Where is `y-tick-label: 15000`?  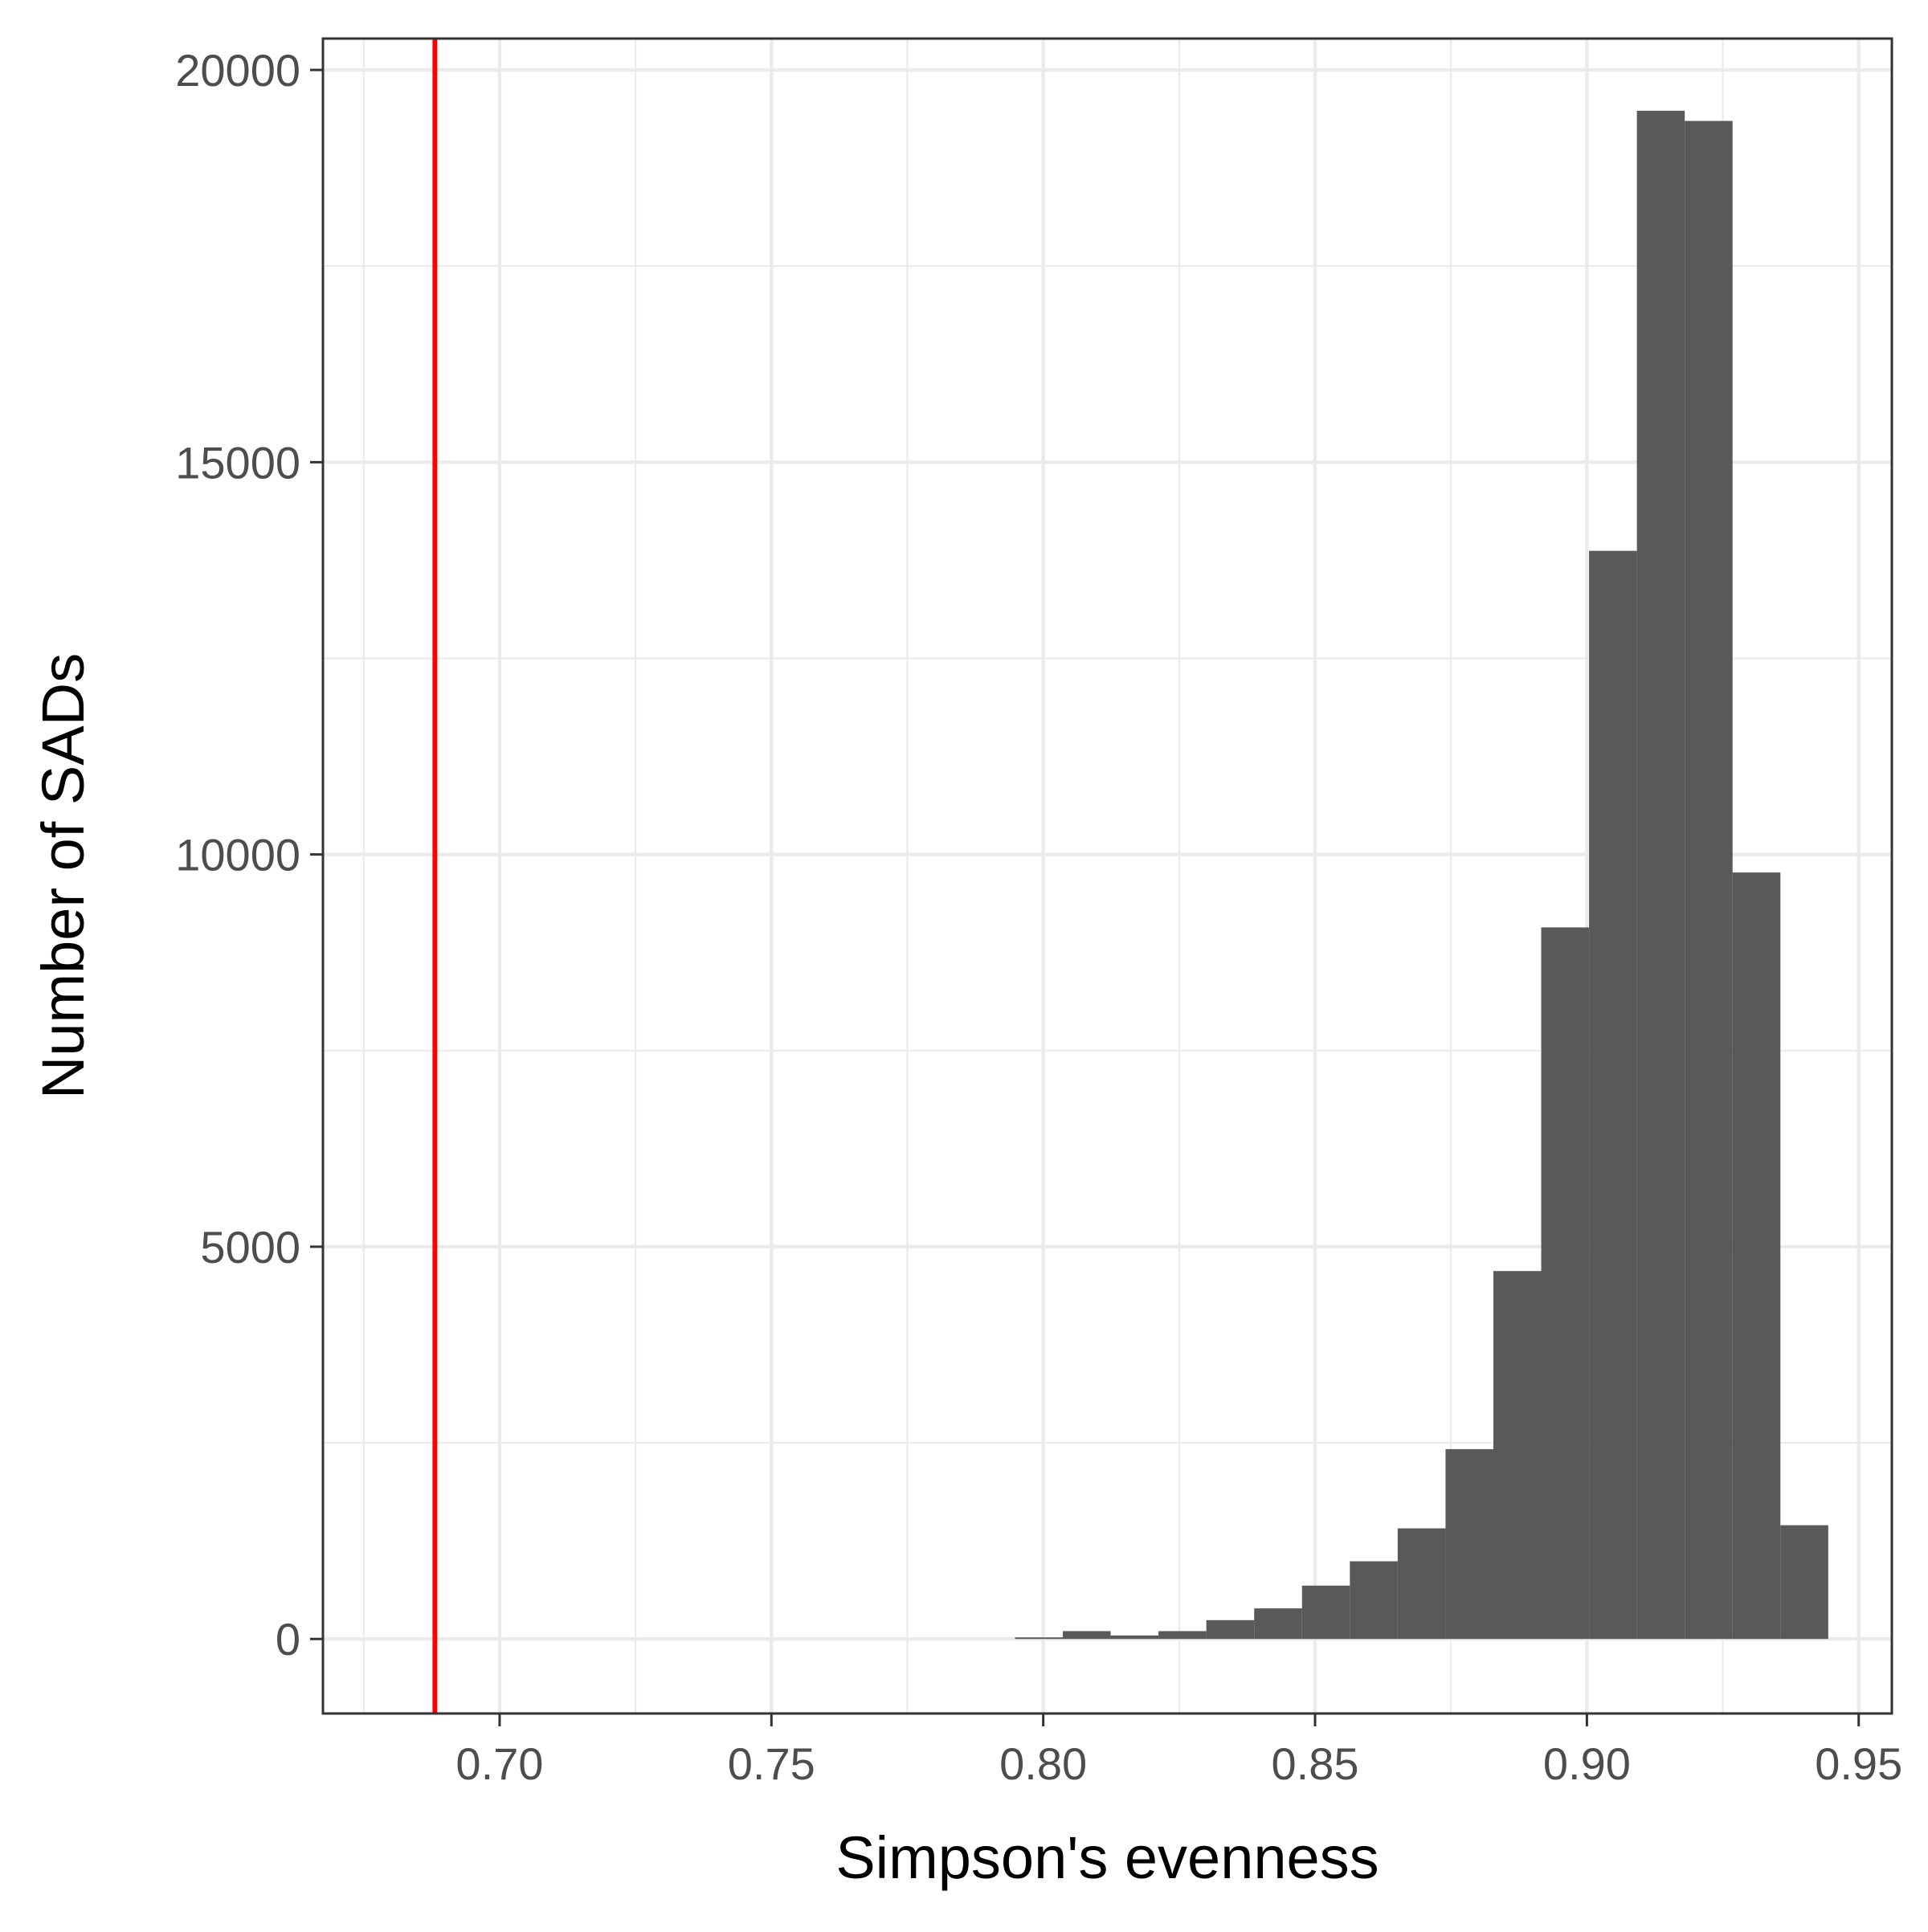
y-tick-label: 15000 is located at coordinates (237, 462).